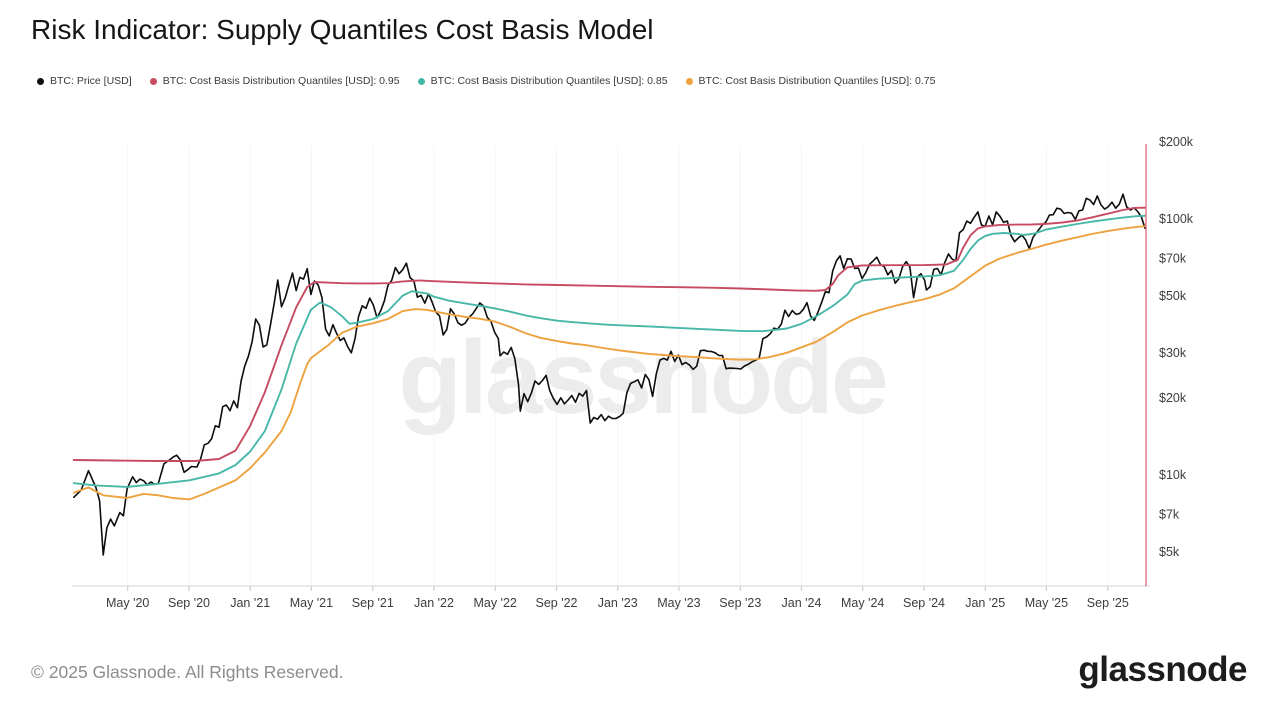 The image size is (1280, 720). I want to click on y-tick-label: $7k, so click(1169, 515).